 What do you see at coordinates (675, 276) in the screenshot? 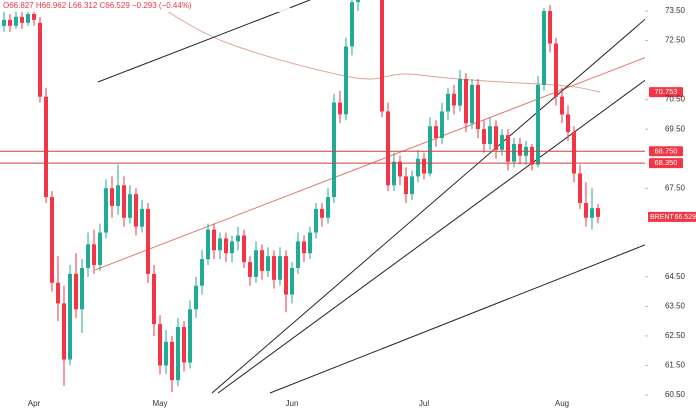
I see `y-tick-label: 64.50` at bounding box center [675, 276].